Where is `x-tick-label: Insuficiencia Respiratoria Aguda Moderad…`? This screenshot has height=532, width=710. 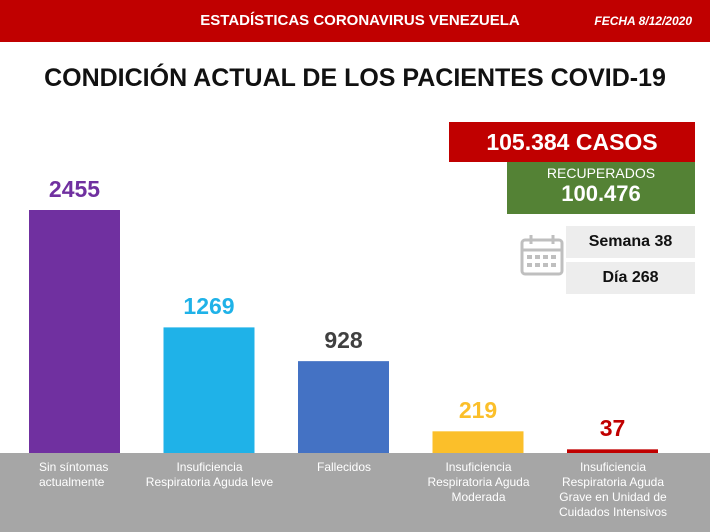
x-tick-label: Insuficiencia Respiratoria Aguda Moderad… is located at coordinates (478, 482).